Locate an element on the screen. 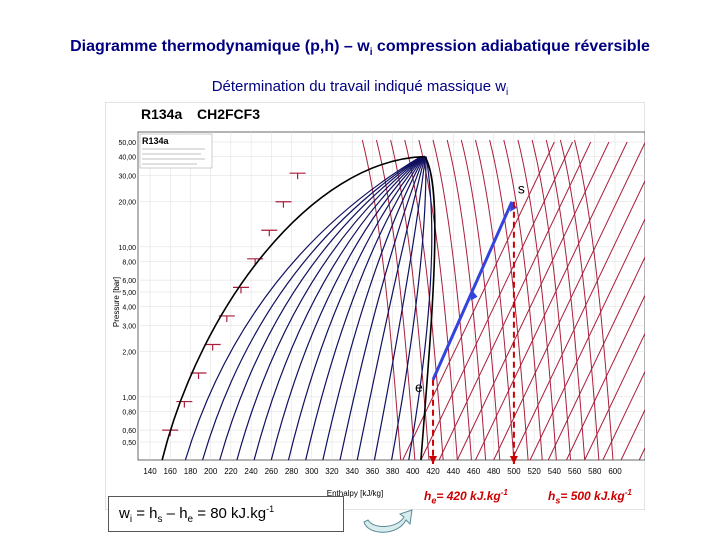  x-tick-label: 220 is located at coordinates (231, 471).